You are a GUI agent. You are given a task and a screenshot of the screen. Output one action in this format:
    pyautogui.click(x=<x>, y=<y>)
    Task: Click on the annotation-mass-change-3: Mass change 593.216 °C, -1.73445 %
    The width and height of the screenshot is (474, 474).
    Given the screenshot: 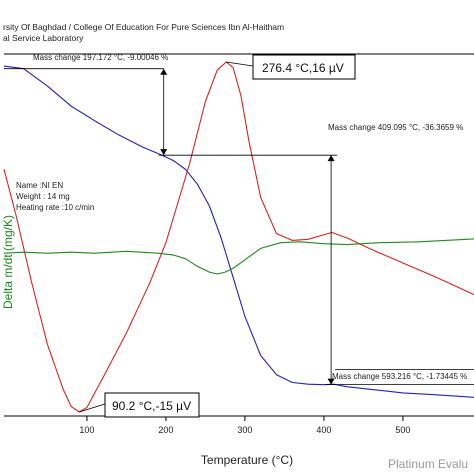 What is the action you would take?
    pyautogui.click(x=399, y=376)
    